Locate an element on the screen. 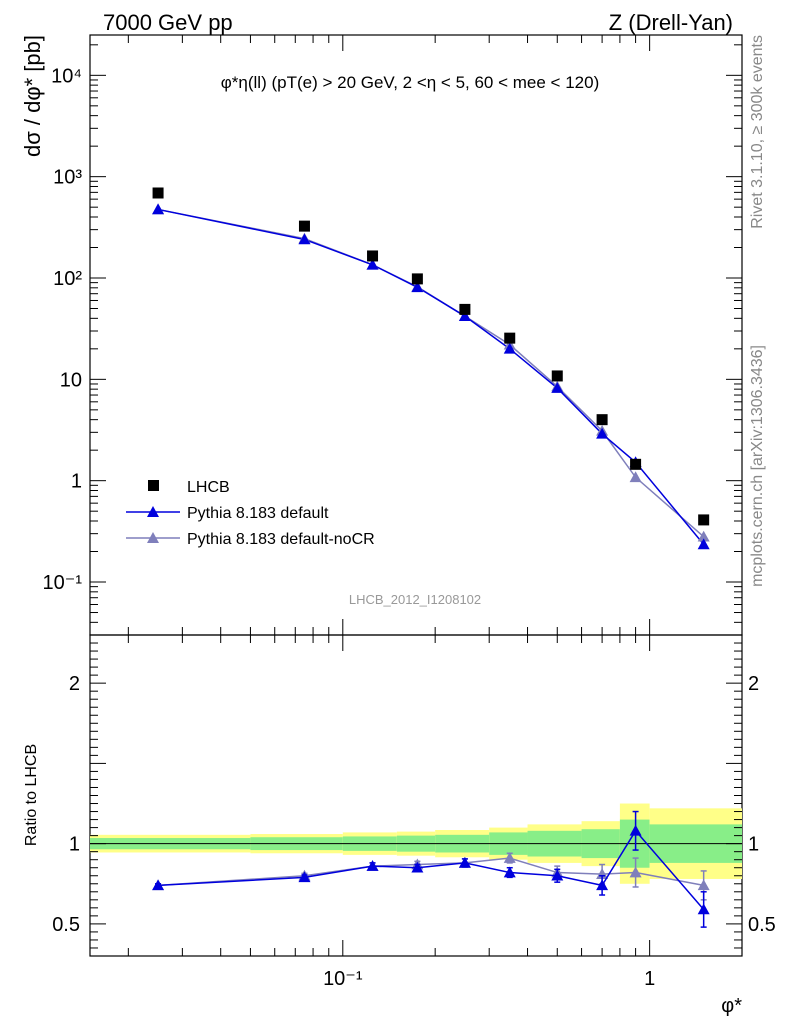 This screenshot has width=786, height=1029. ratio-line-nocr is located at coordinates (431, 872).